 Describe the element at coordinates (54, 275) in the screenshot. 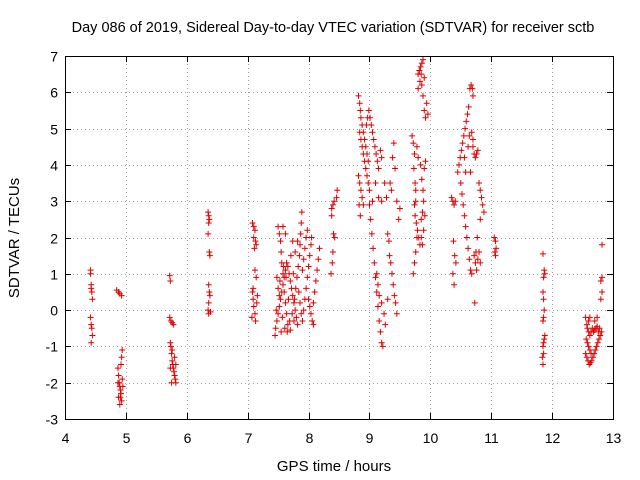

I see `y-tick-label: 1` at that location.